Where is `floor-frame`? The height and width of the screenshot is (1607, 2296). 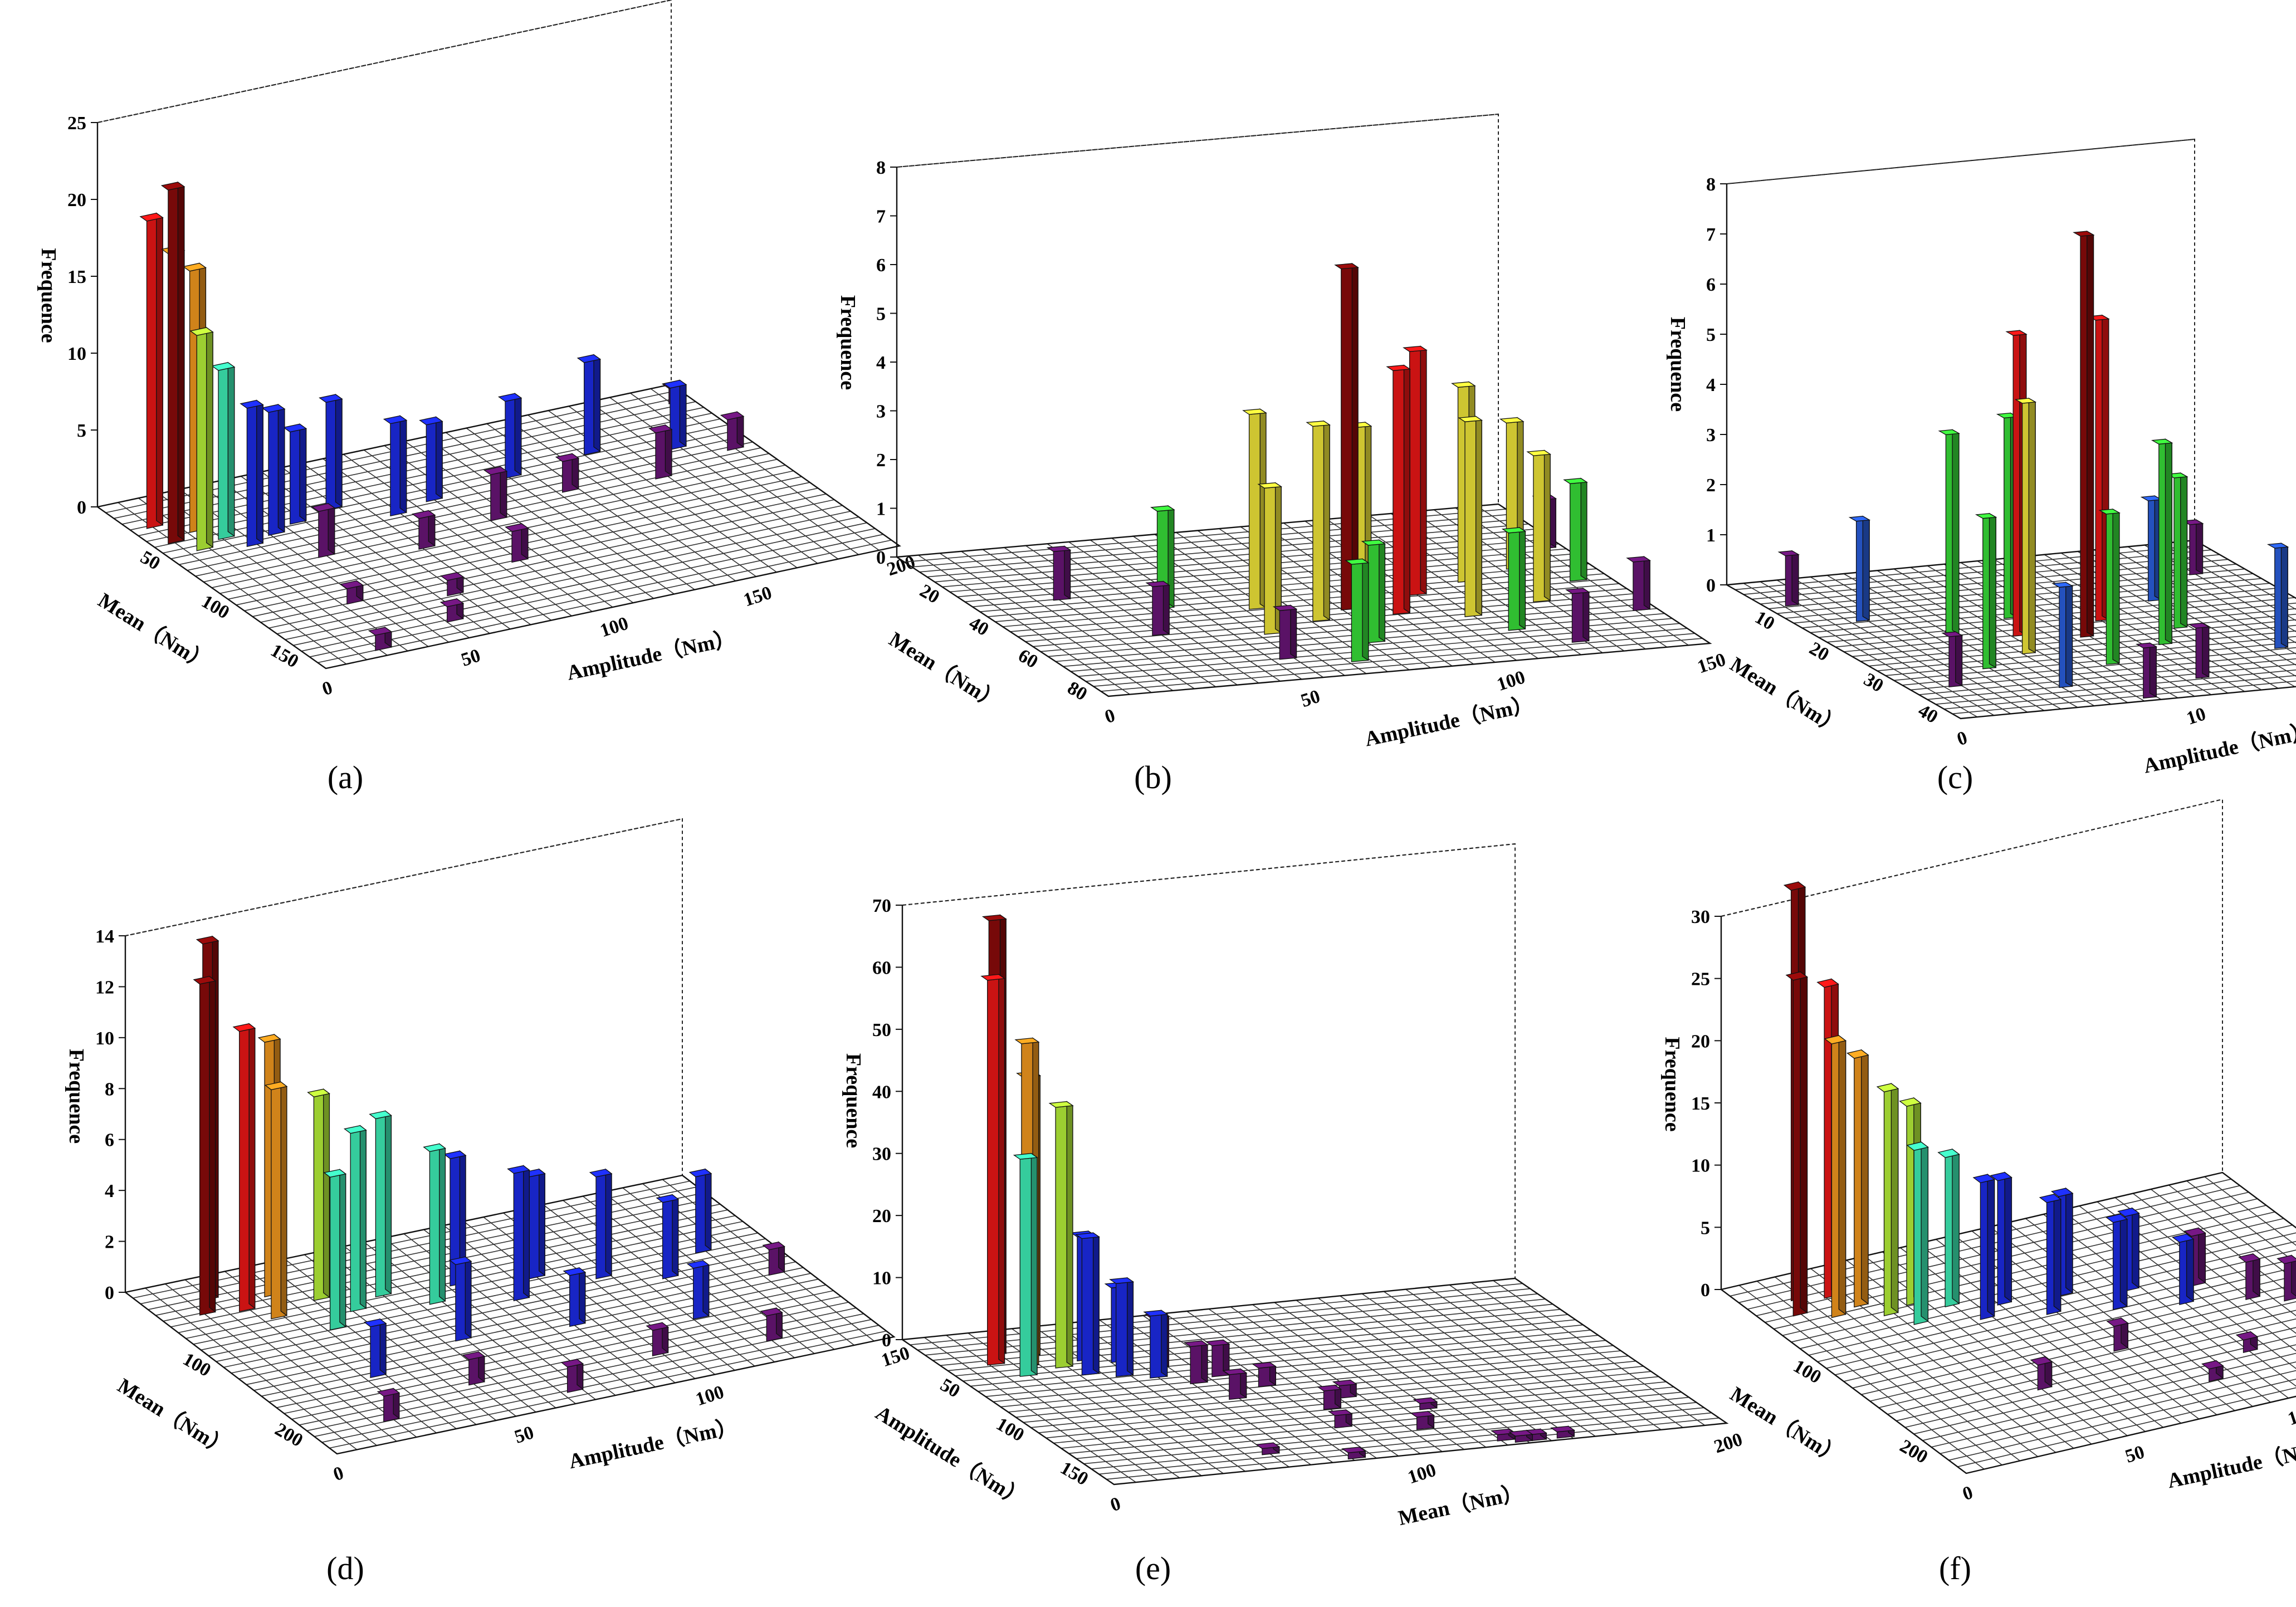 floor-frame is located at coordinates (510, 1314).